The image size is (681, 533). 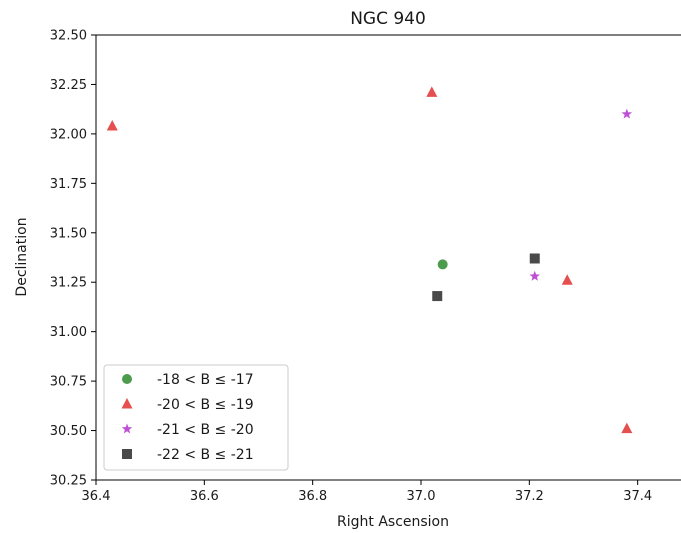 I want to click on y-tick-label: 32.25, so click(x=68, y=85).